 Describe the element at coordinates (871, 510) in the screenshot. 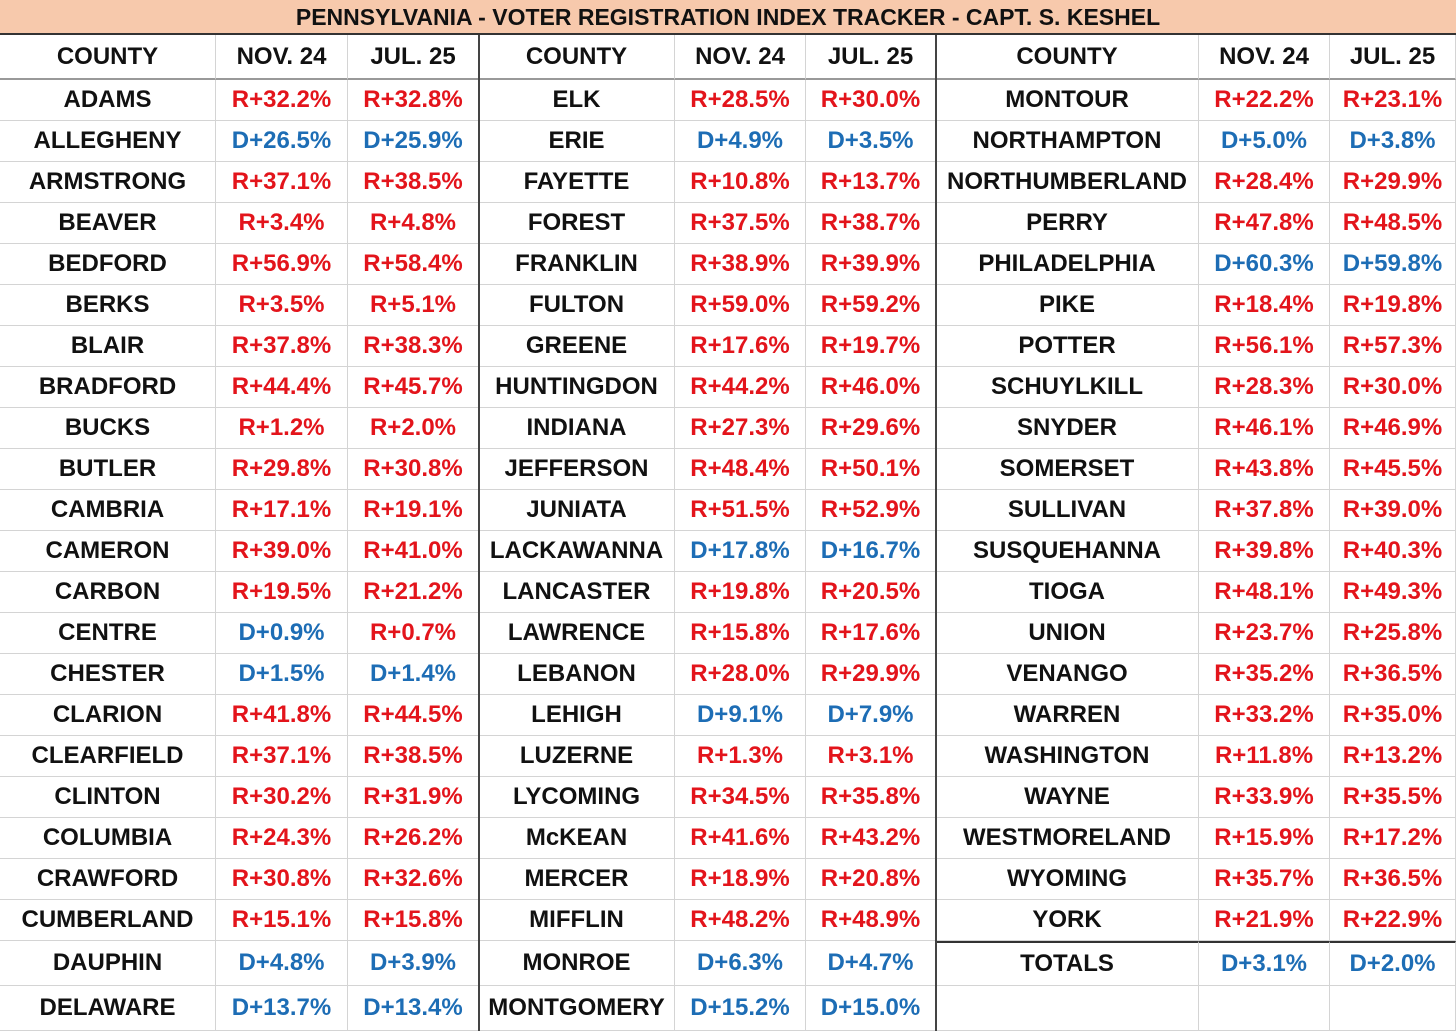

I see `margin-cell: R+52.9%` at that location.